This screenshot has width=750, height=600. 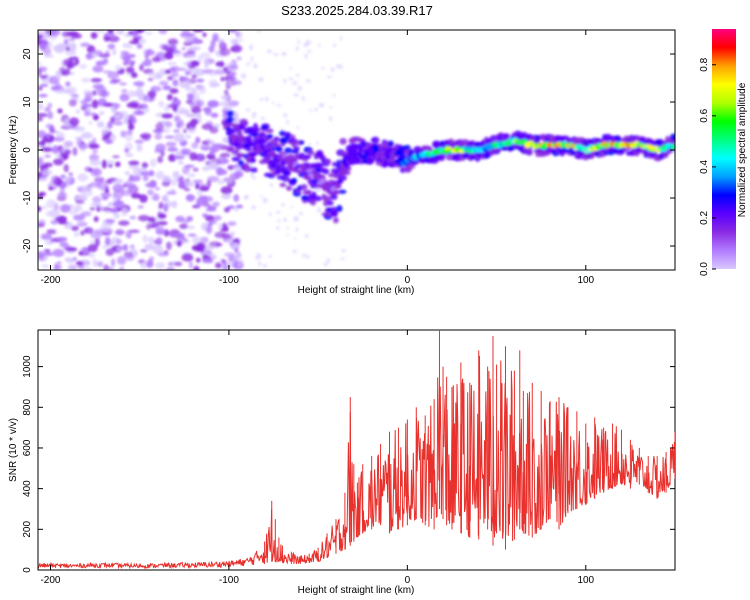 I want to click on spectrogram-ridge-core, so click(x=386, y=154).